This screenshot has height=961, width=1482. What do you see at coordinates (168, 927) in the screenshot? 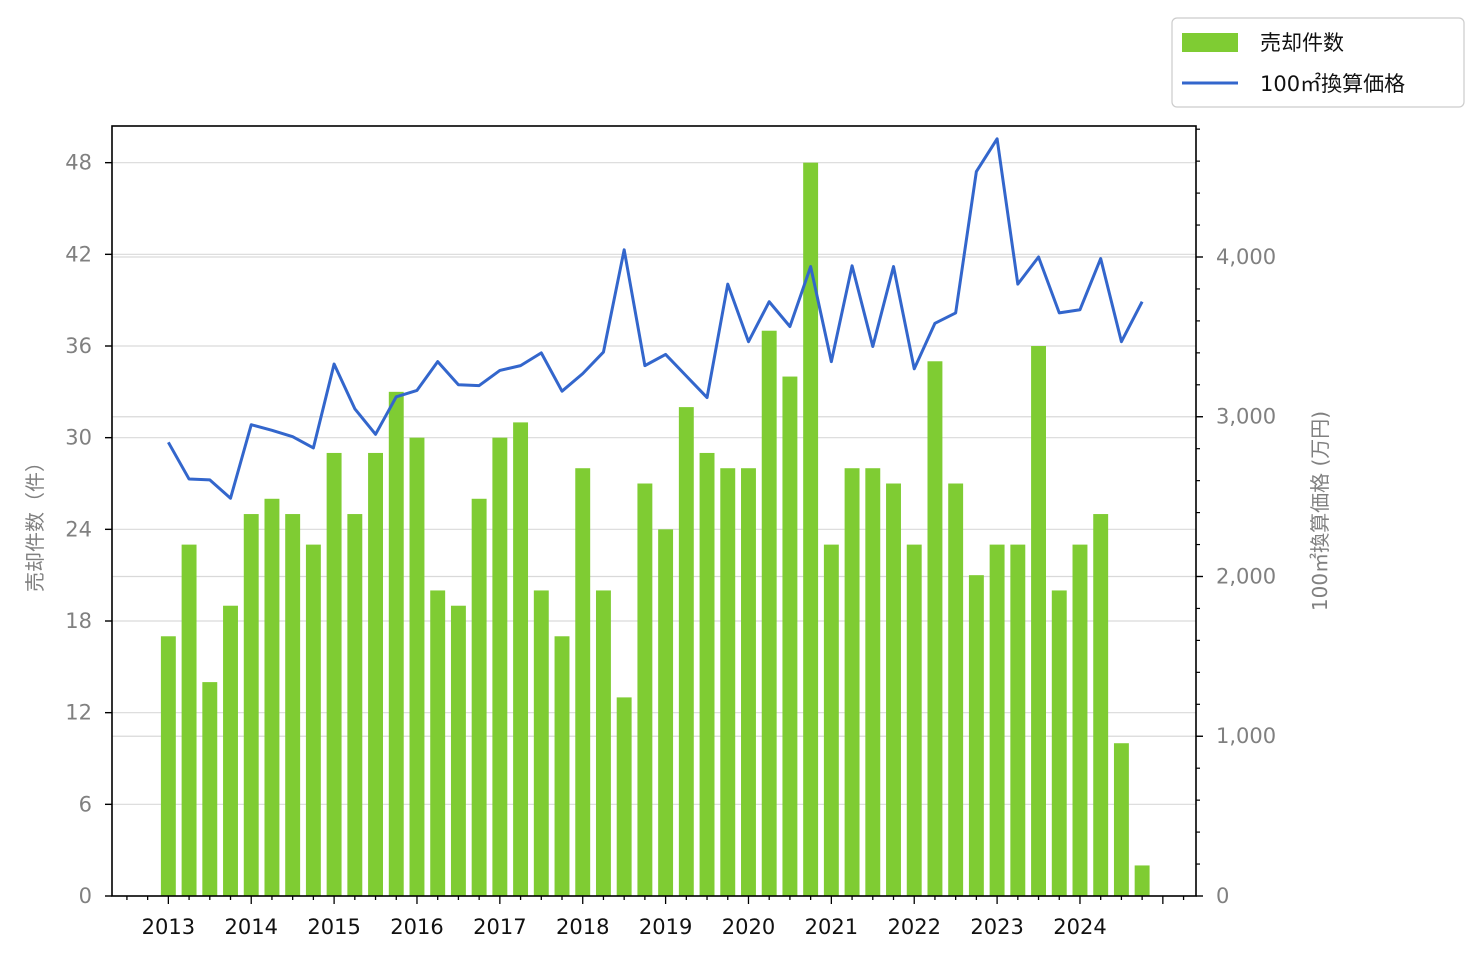
I see `x-tick-label: 2013` at bounding box center [168, 927].